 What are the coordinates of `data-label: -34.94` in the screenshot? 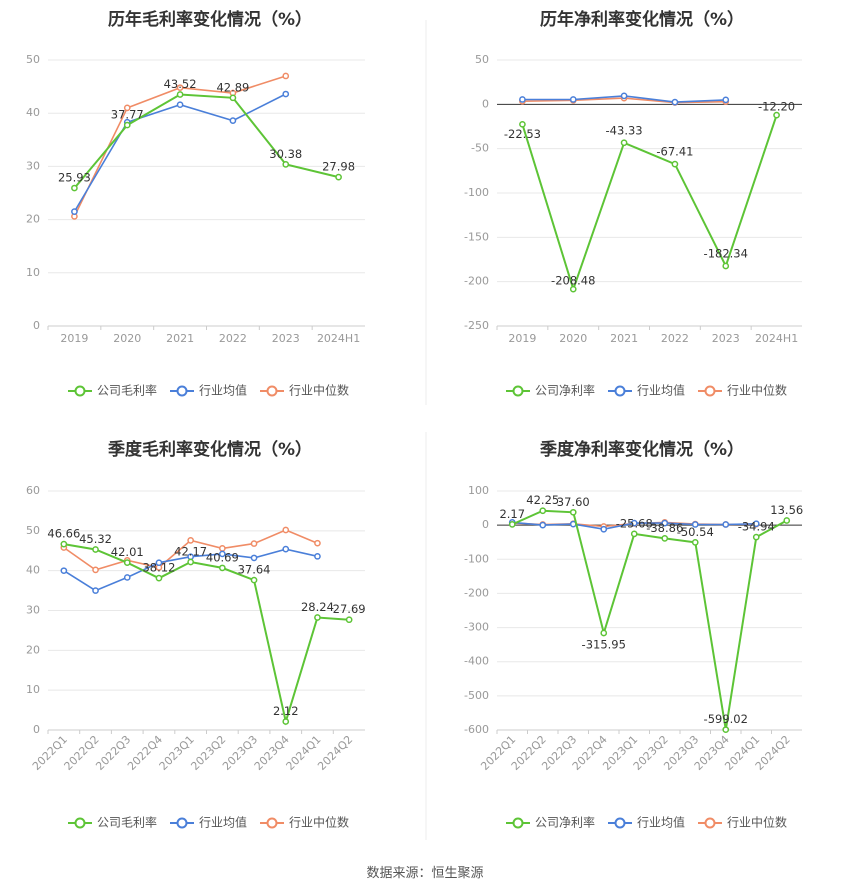 It's located at (756, 527).